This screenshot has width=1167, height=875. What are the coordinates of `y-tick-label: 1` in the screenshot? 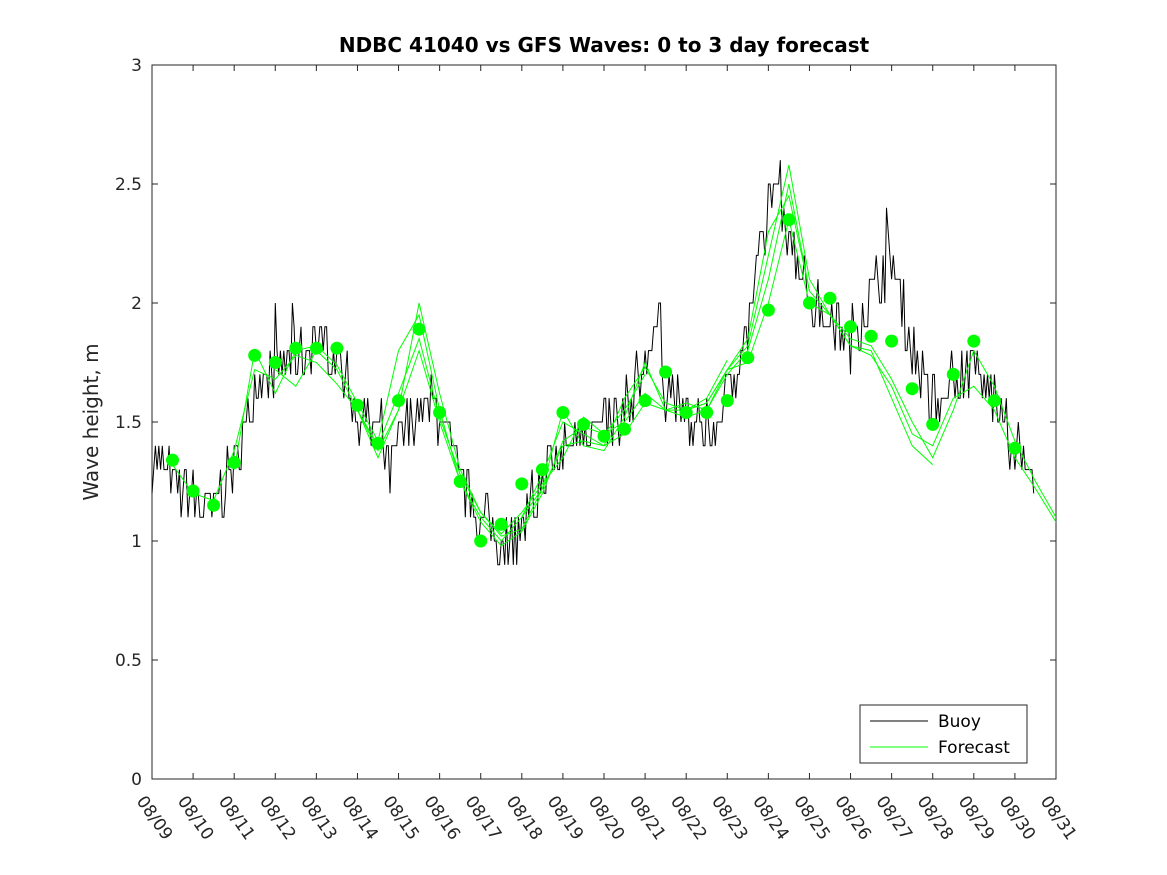 It's located at (136, 542).